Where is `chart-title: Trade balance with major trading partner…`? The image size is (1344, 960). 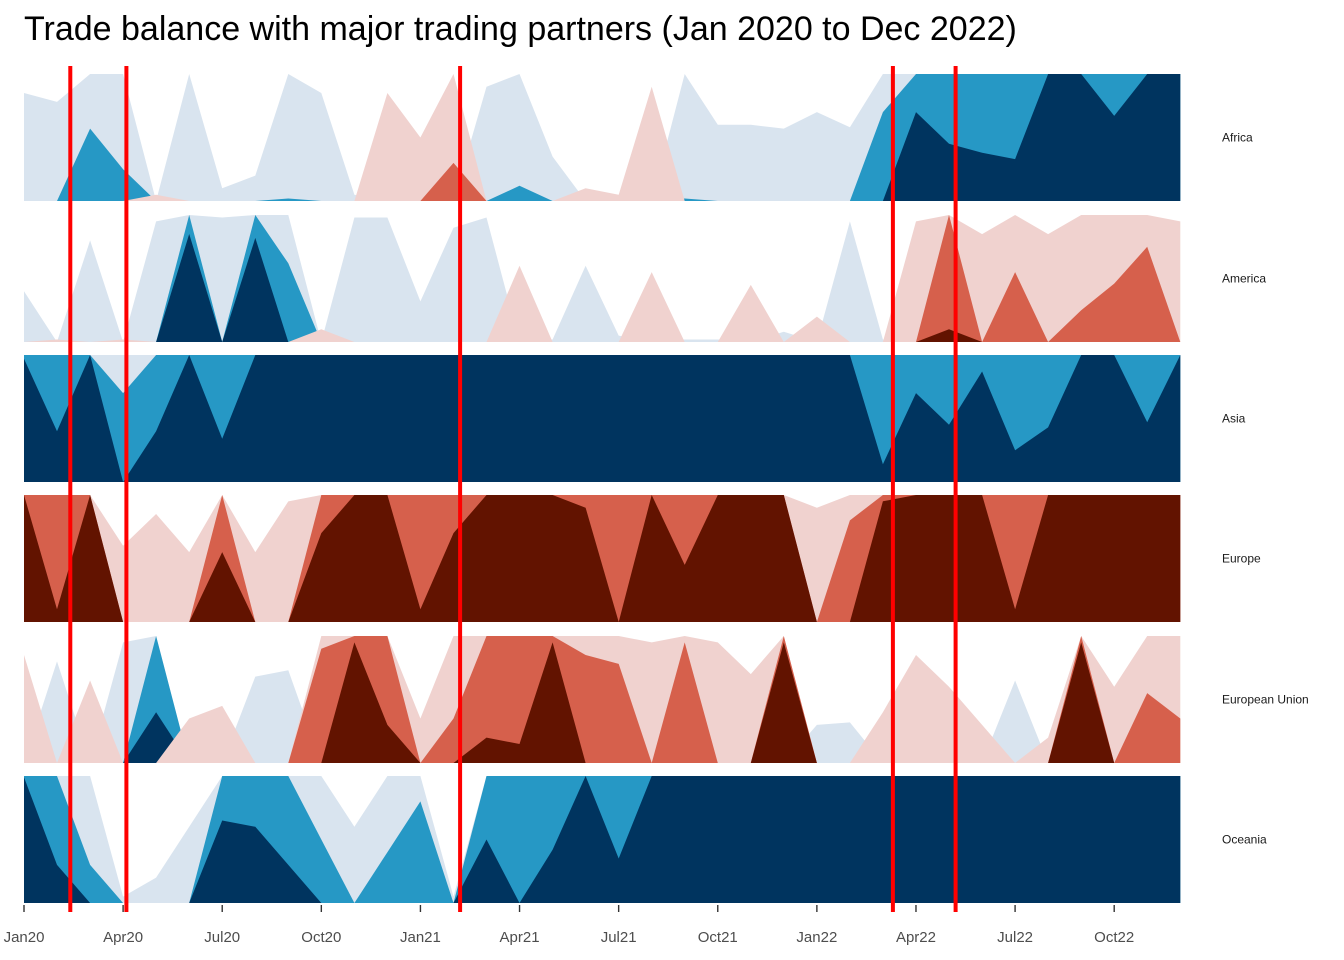
chart-title: Trade balance with major trading partner… is located at coordinates (520, 29).